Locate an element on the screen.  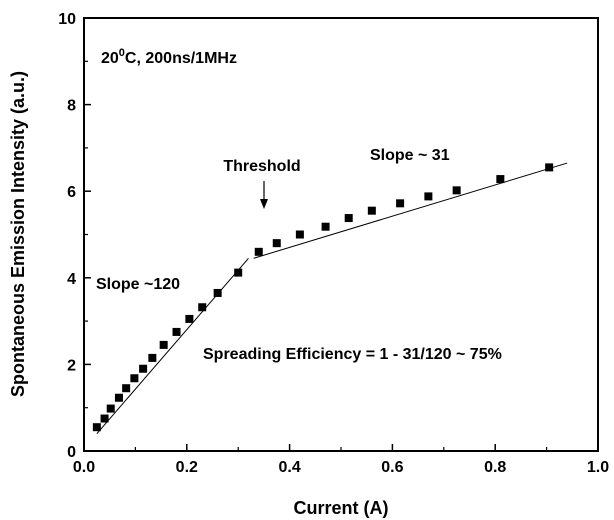
y-axis-ticks: 0 2 4 6 8 10 is located at coordinates (74, 236).